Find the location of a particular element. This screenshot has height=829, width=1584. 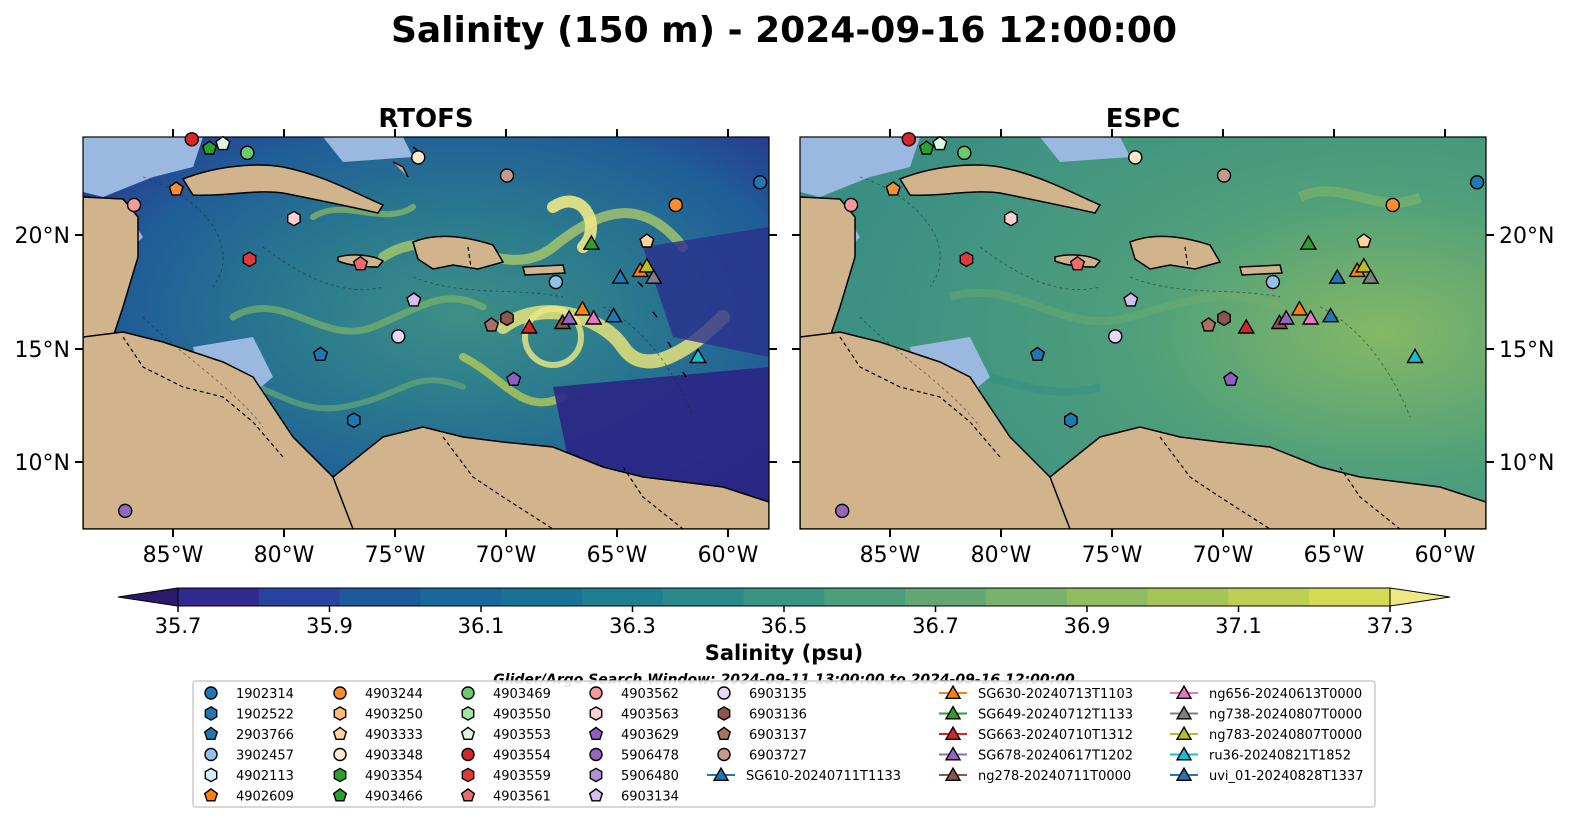

colorbar-tick-label: 37.1 is located at coordinates (1238, 626).